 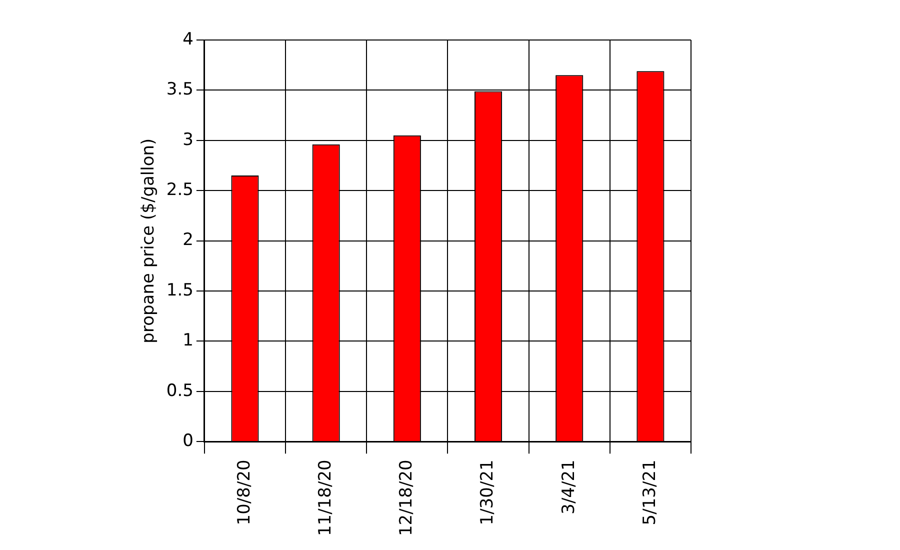 What do you see at coordinates (180, 190) in the screenshot?
I see `y-tick-label: 2.5` at bounding box center [180, 190].